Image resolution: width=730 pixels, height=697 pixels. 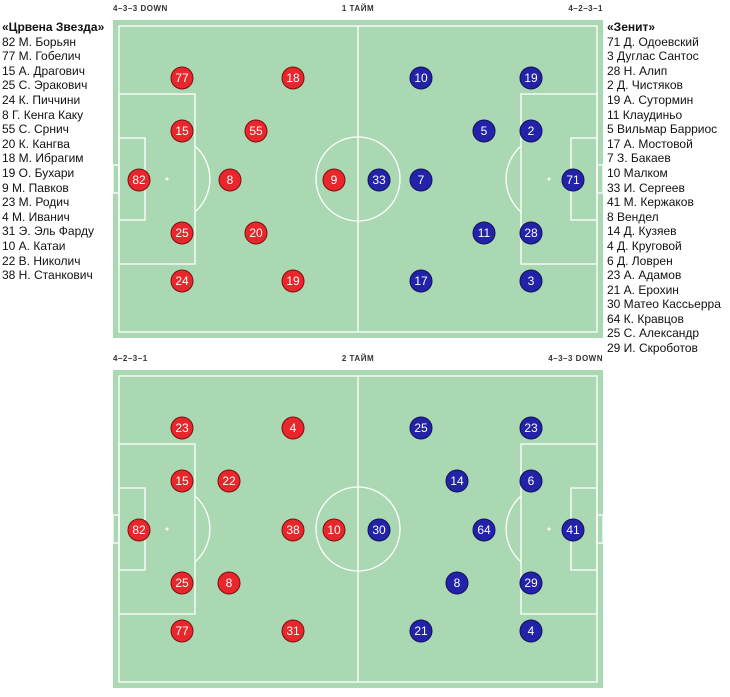 I want to click on player-entry: 18 М. Ибрагим, so click(x=43, y=158).